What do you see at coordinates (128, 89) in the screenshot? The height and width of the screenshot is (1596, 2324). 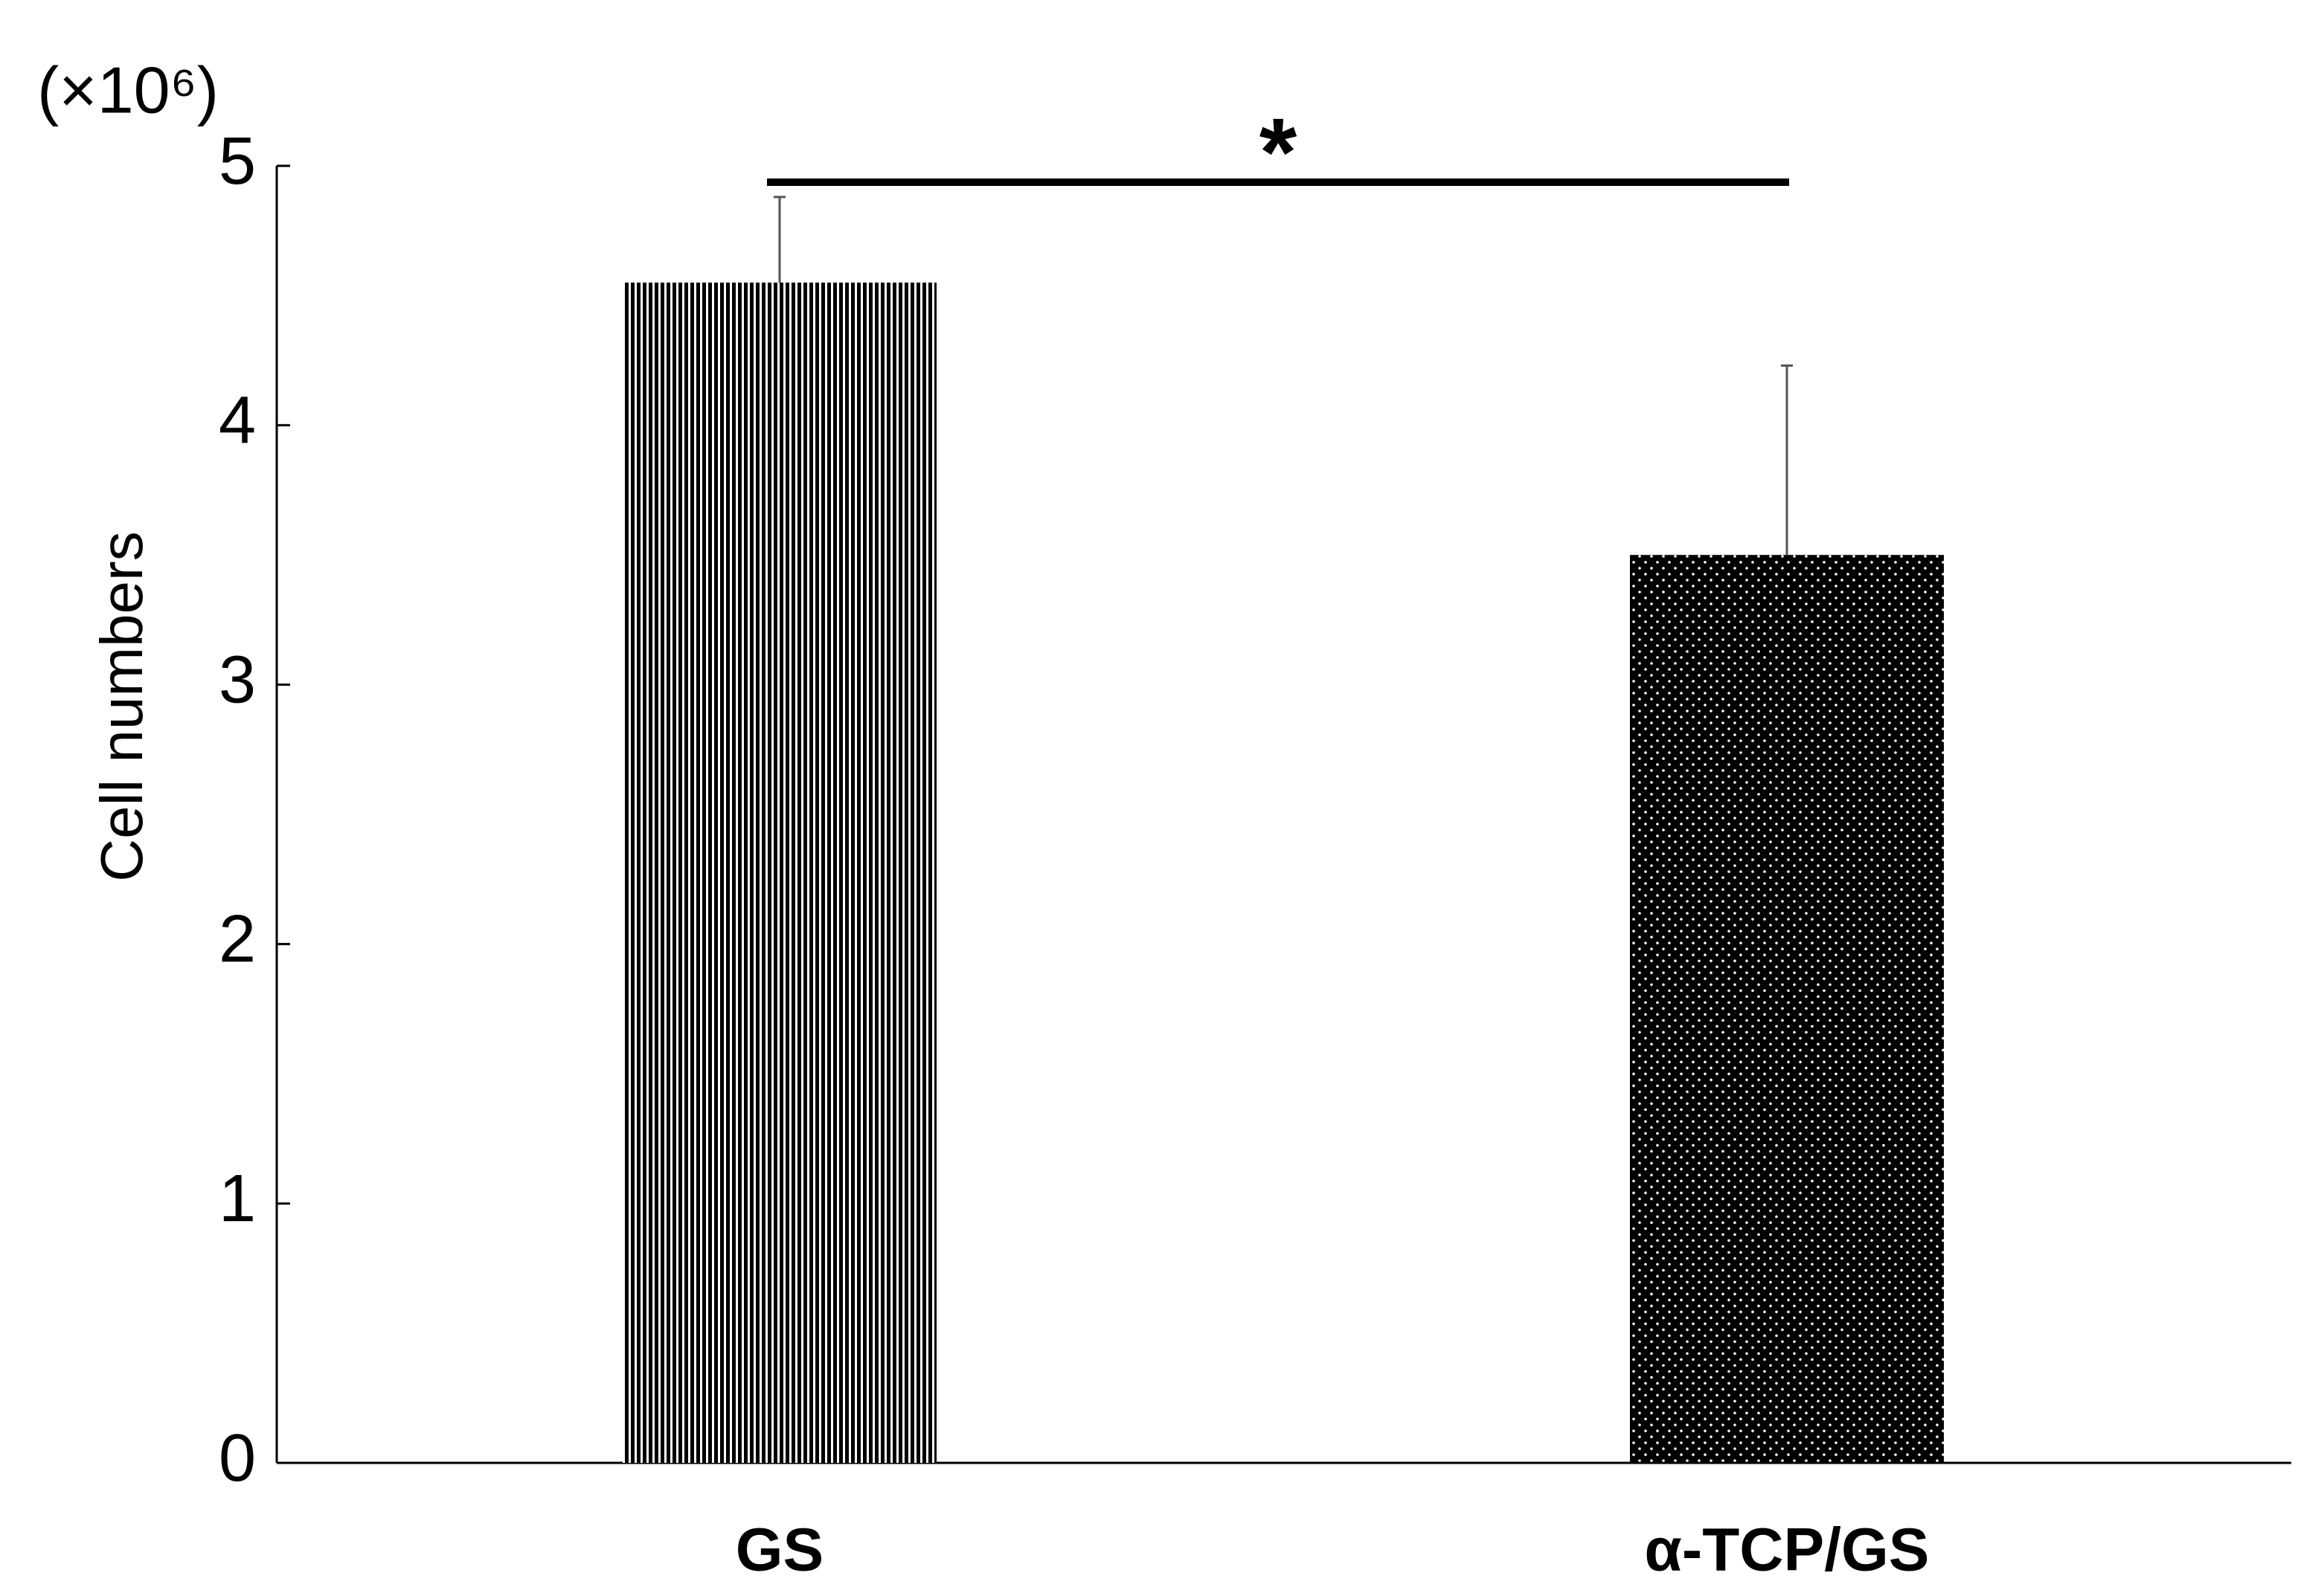 I see `y-unit: (×10⁶)` at bounding box center [128, 89].